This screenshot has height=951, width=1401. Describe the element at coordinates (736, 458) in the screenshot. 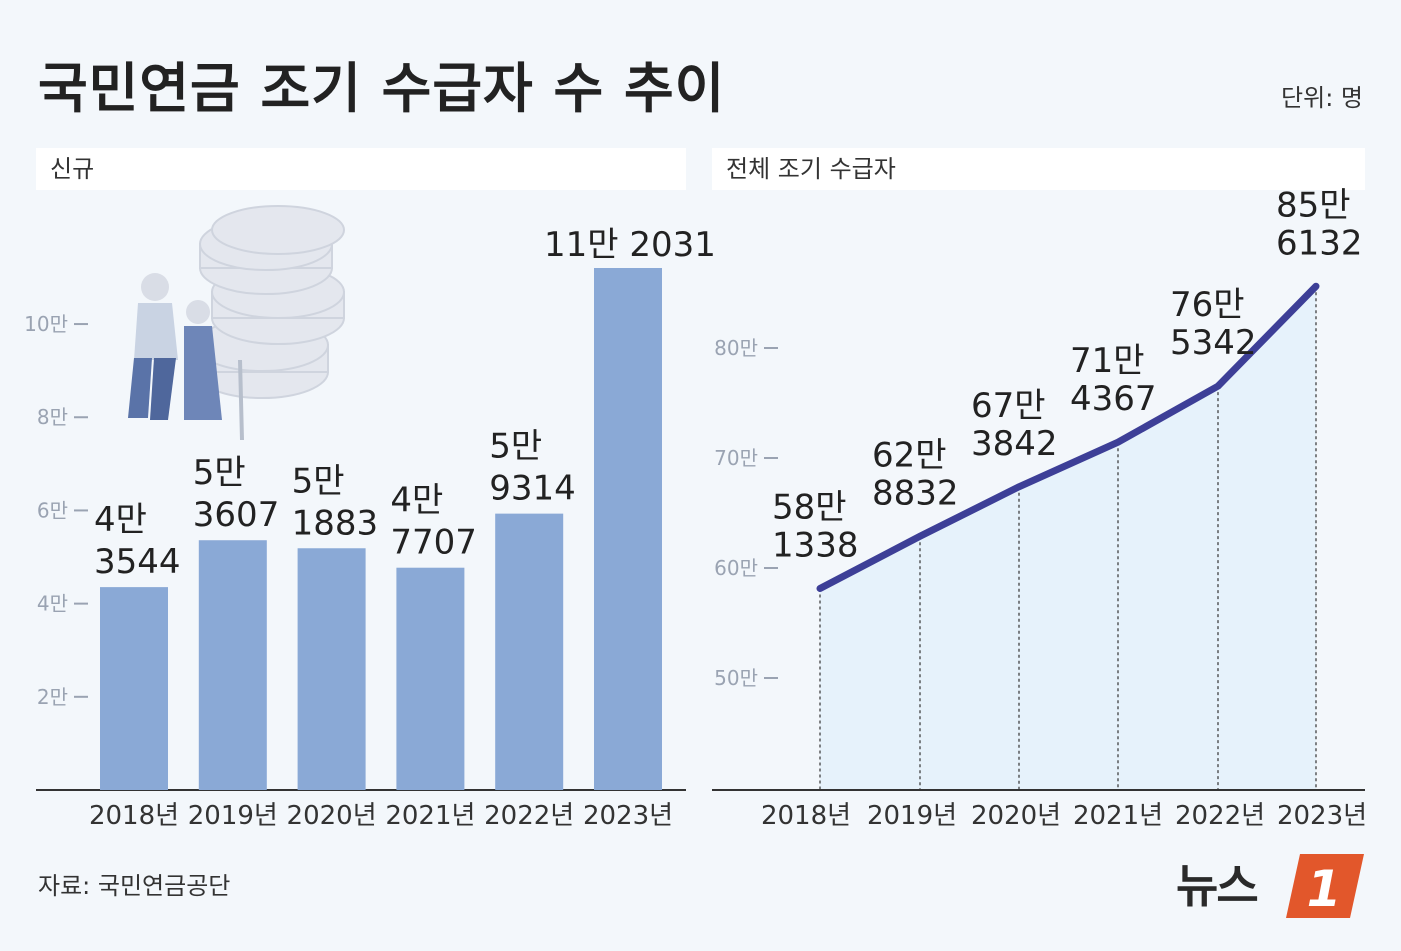

I see `y-tick-label: 70만` at that location.